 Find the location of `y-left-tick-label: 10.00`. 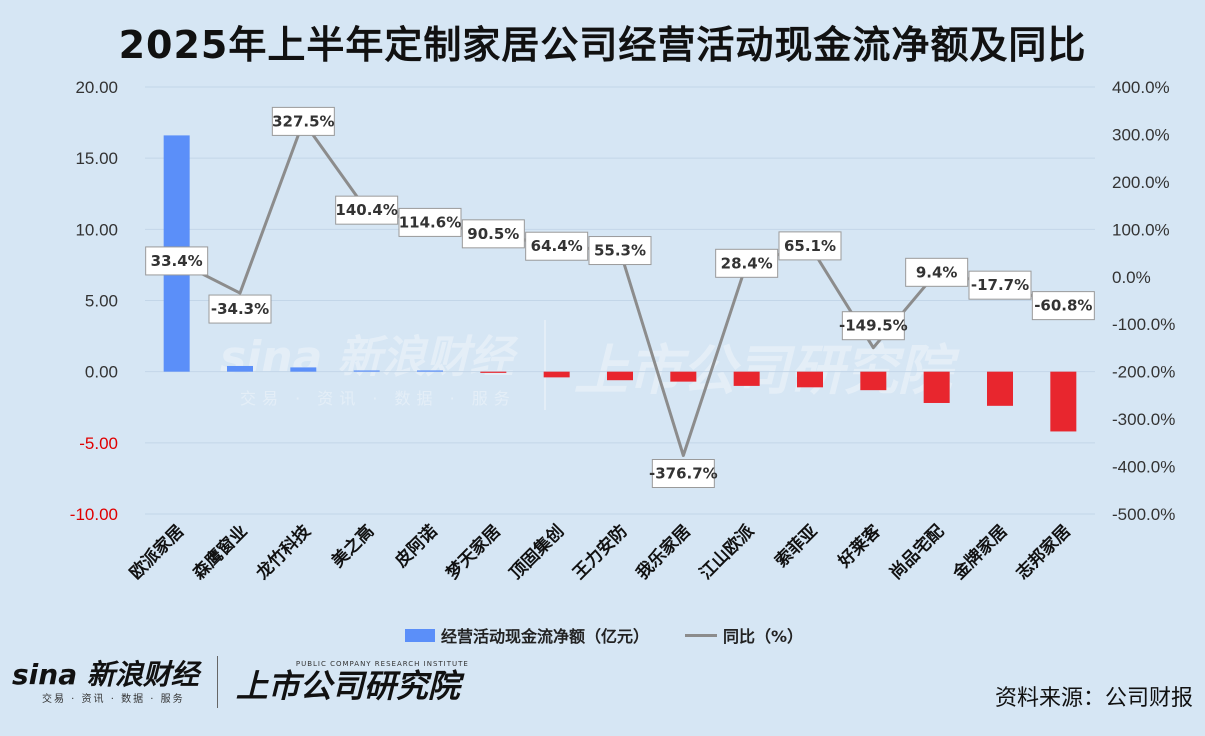

y-left-tick-label: 10.00 is located at coordinates (96, 229).